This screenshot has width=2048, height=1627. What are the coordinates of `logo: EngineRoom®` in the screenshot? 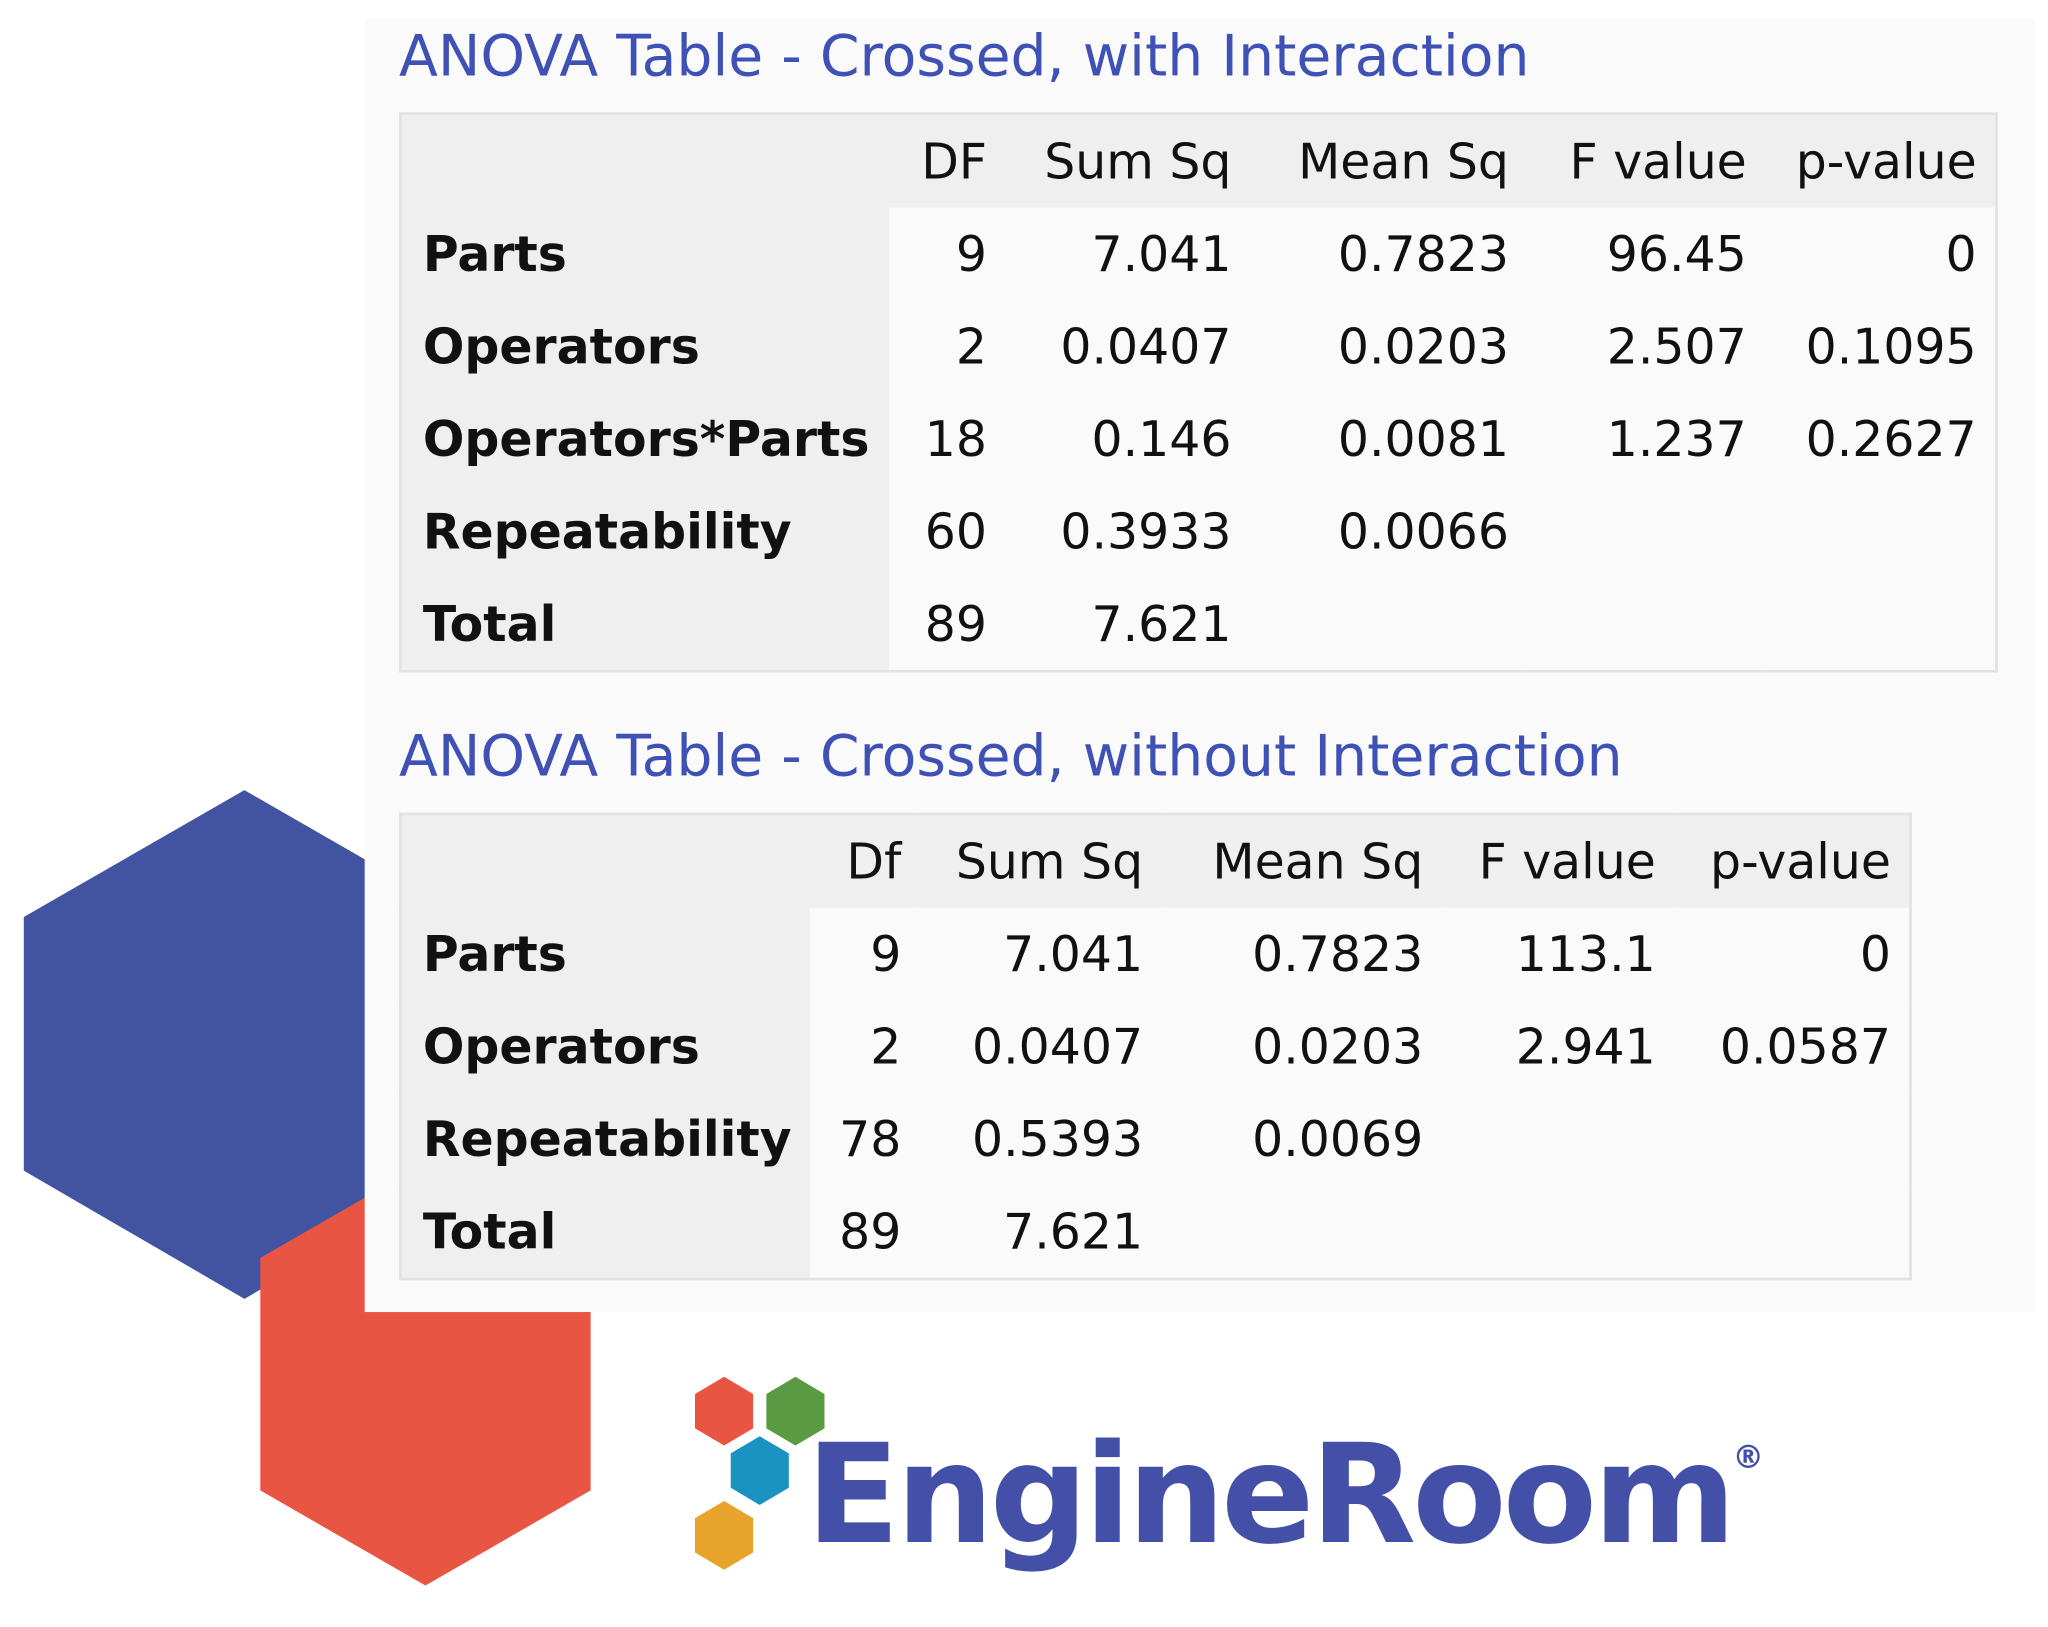 It's located at (1285, 1494).